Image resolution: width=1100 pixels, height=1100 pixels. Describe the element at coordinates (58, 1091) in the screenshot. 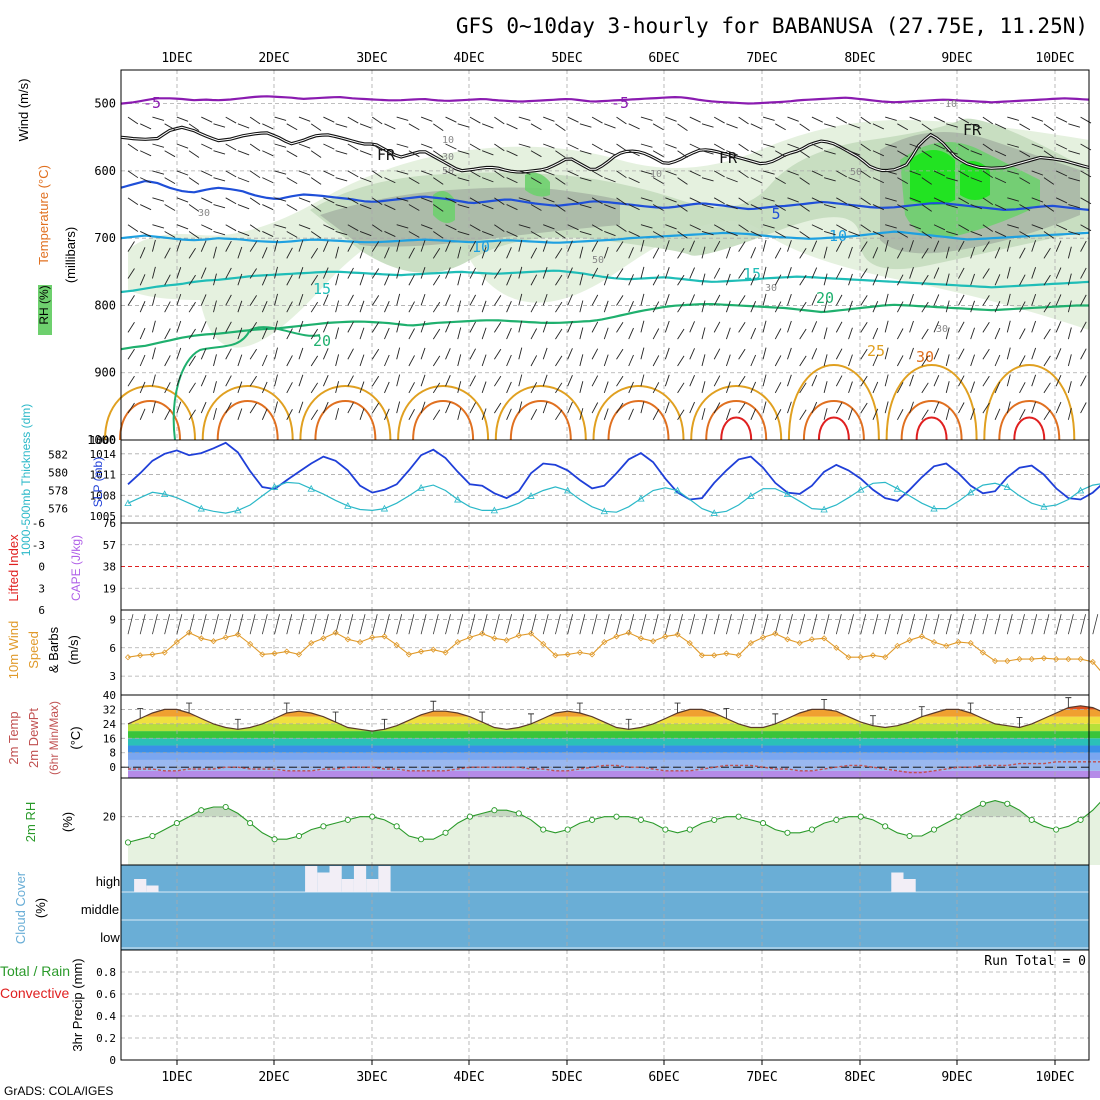

I see `grads-footer: GrADS: COLA/IGES` at that location.